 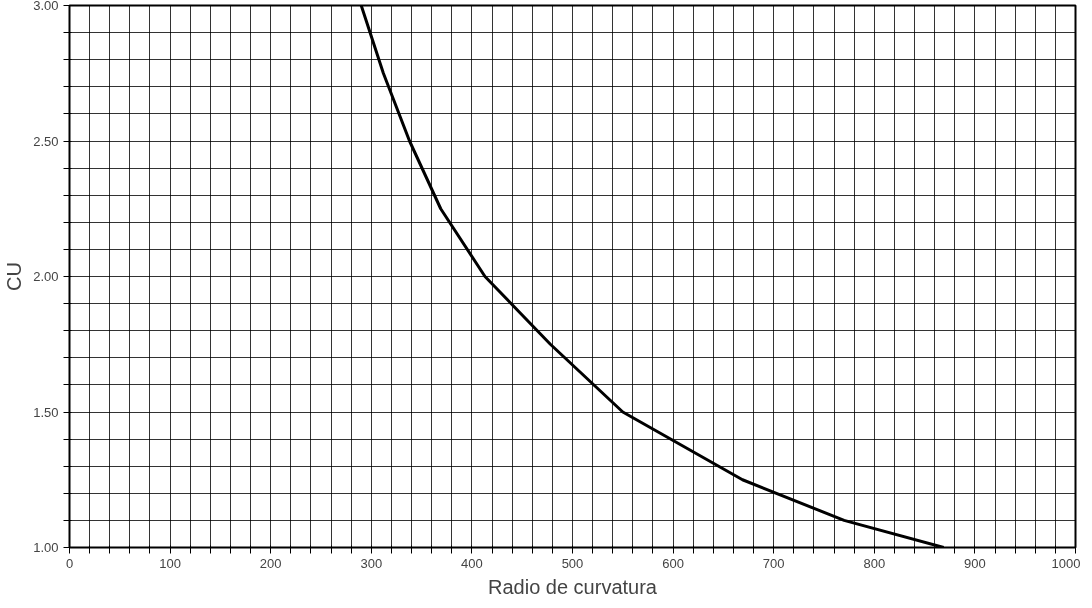 What do you see at coordinates (69, 563) in the screenshot?
I see `x-tick-label: 0` at bounding box center [69, 563].